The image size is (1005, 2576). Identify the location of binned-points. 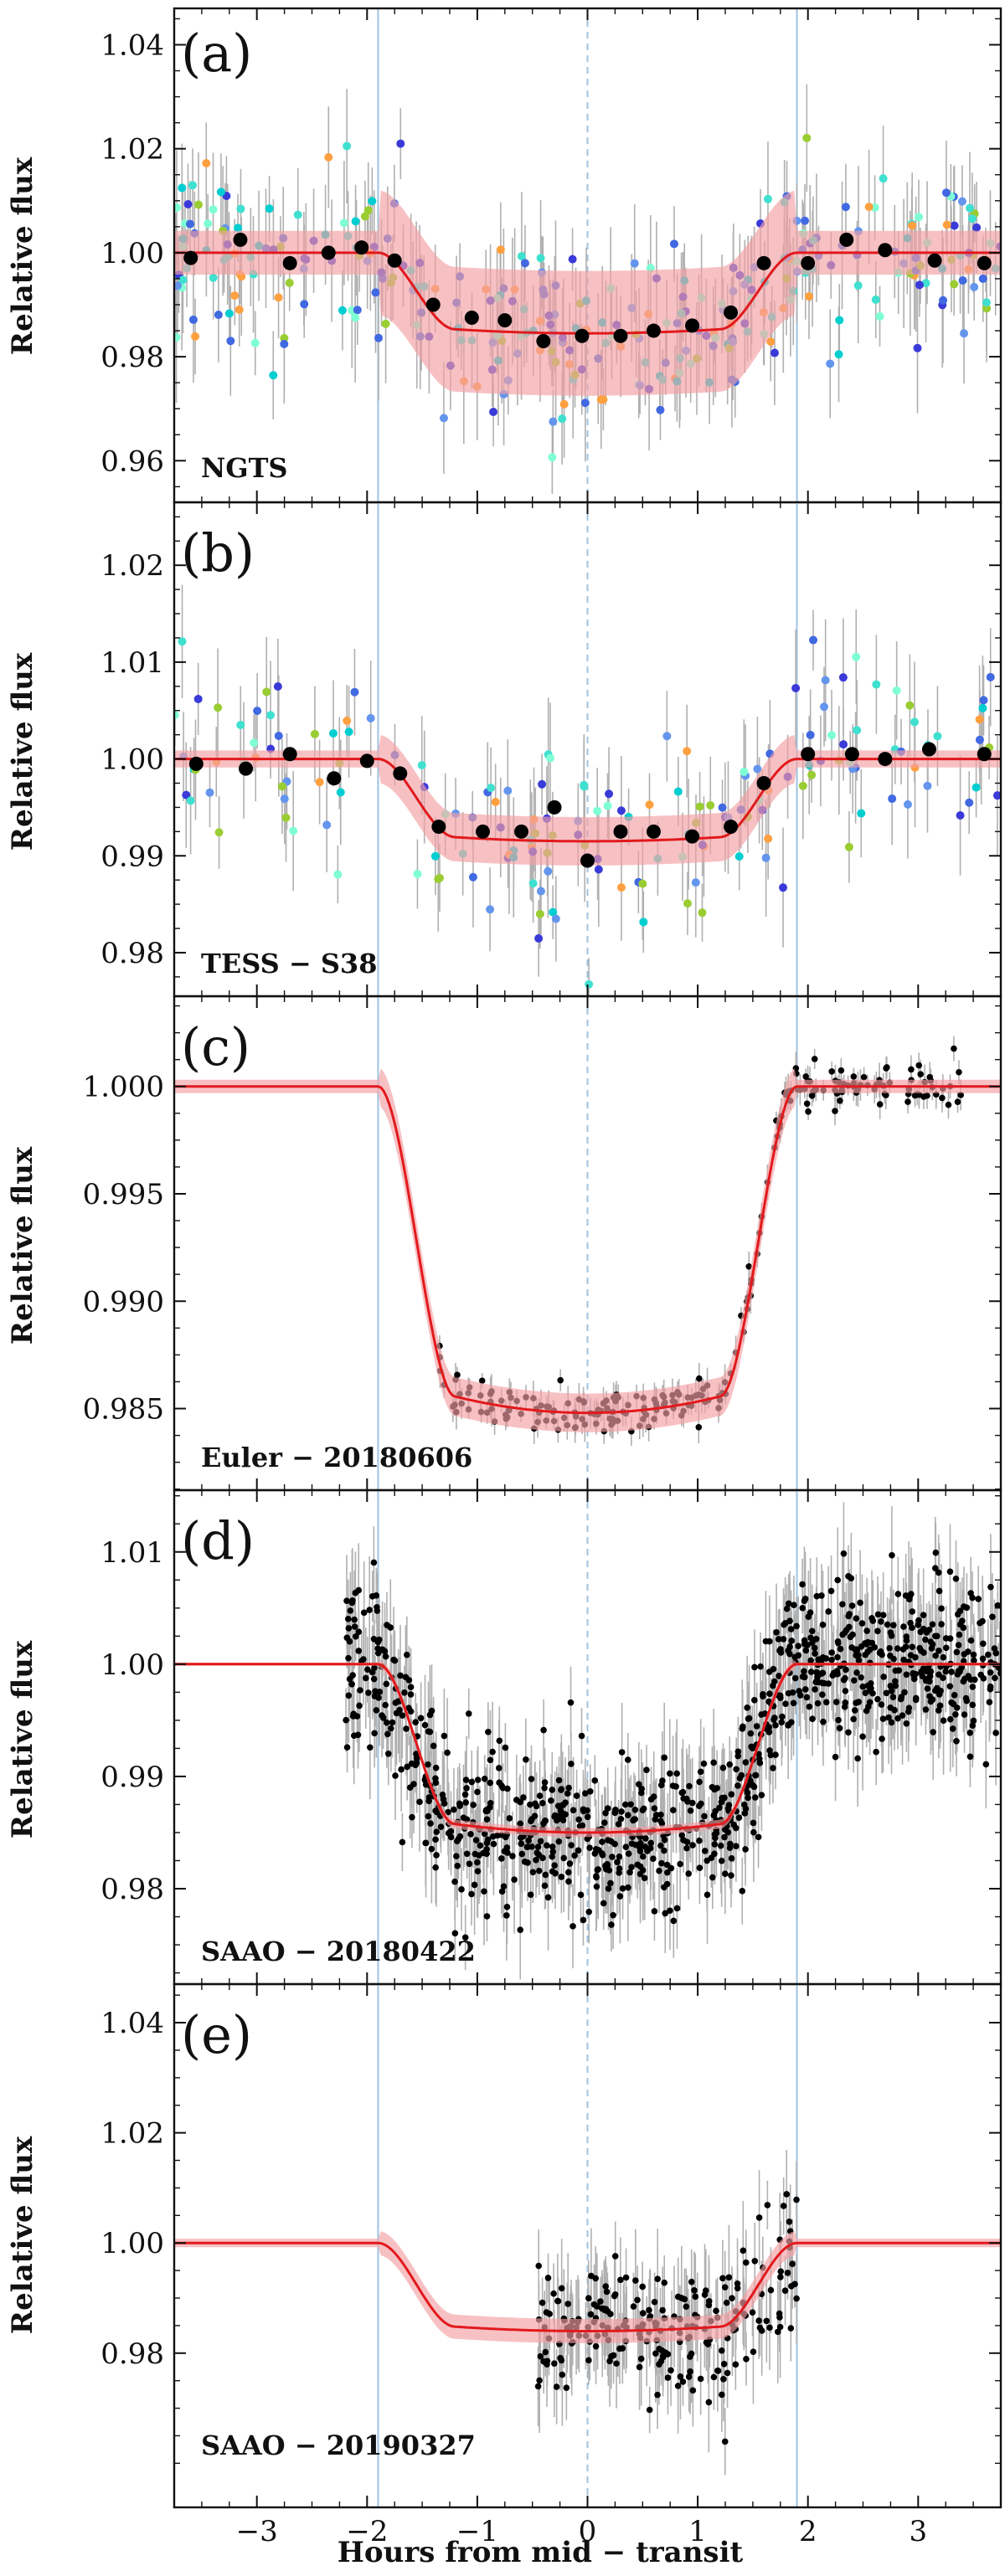
(587, 290).